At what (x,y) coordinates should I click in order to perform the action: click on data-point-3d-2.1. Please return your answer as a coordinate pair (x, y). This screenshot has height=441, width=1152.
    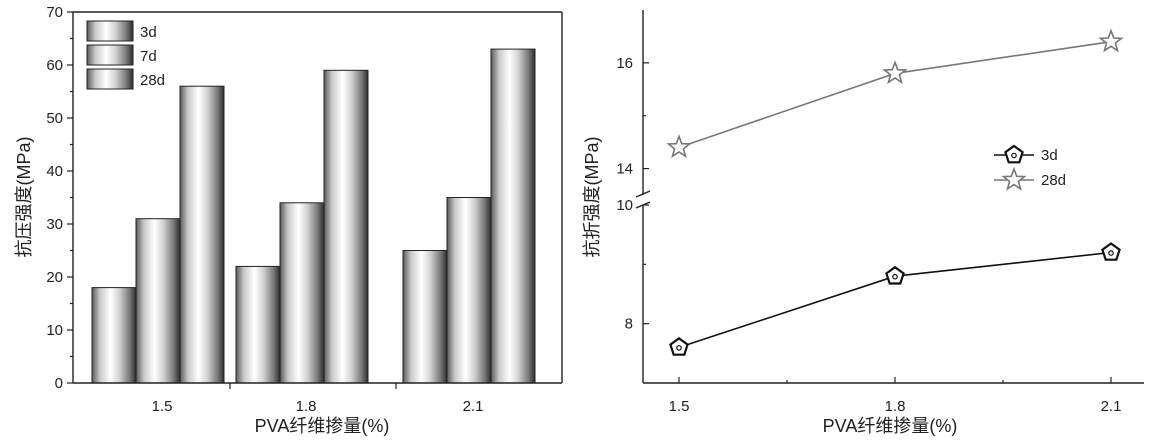
    Looking at the image, I should click on (1111, 251).